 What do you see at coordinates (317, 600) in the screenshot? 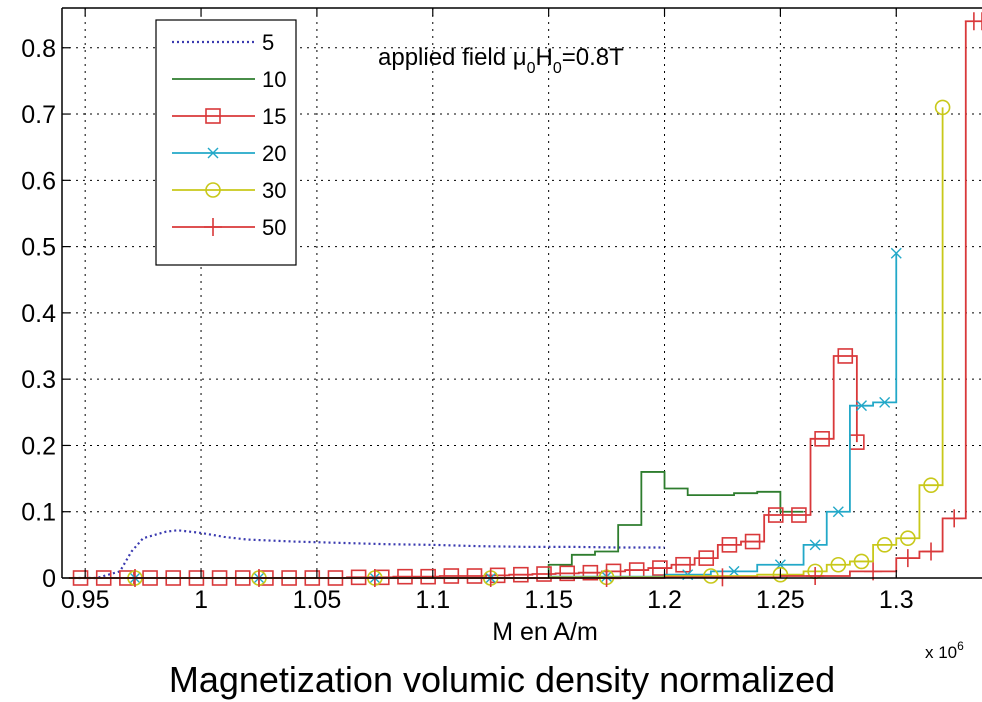
I see `x-tick-label: 1.05` at bounding box center [317, 600].